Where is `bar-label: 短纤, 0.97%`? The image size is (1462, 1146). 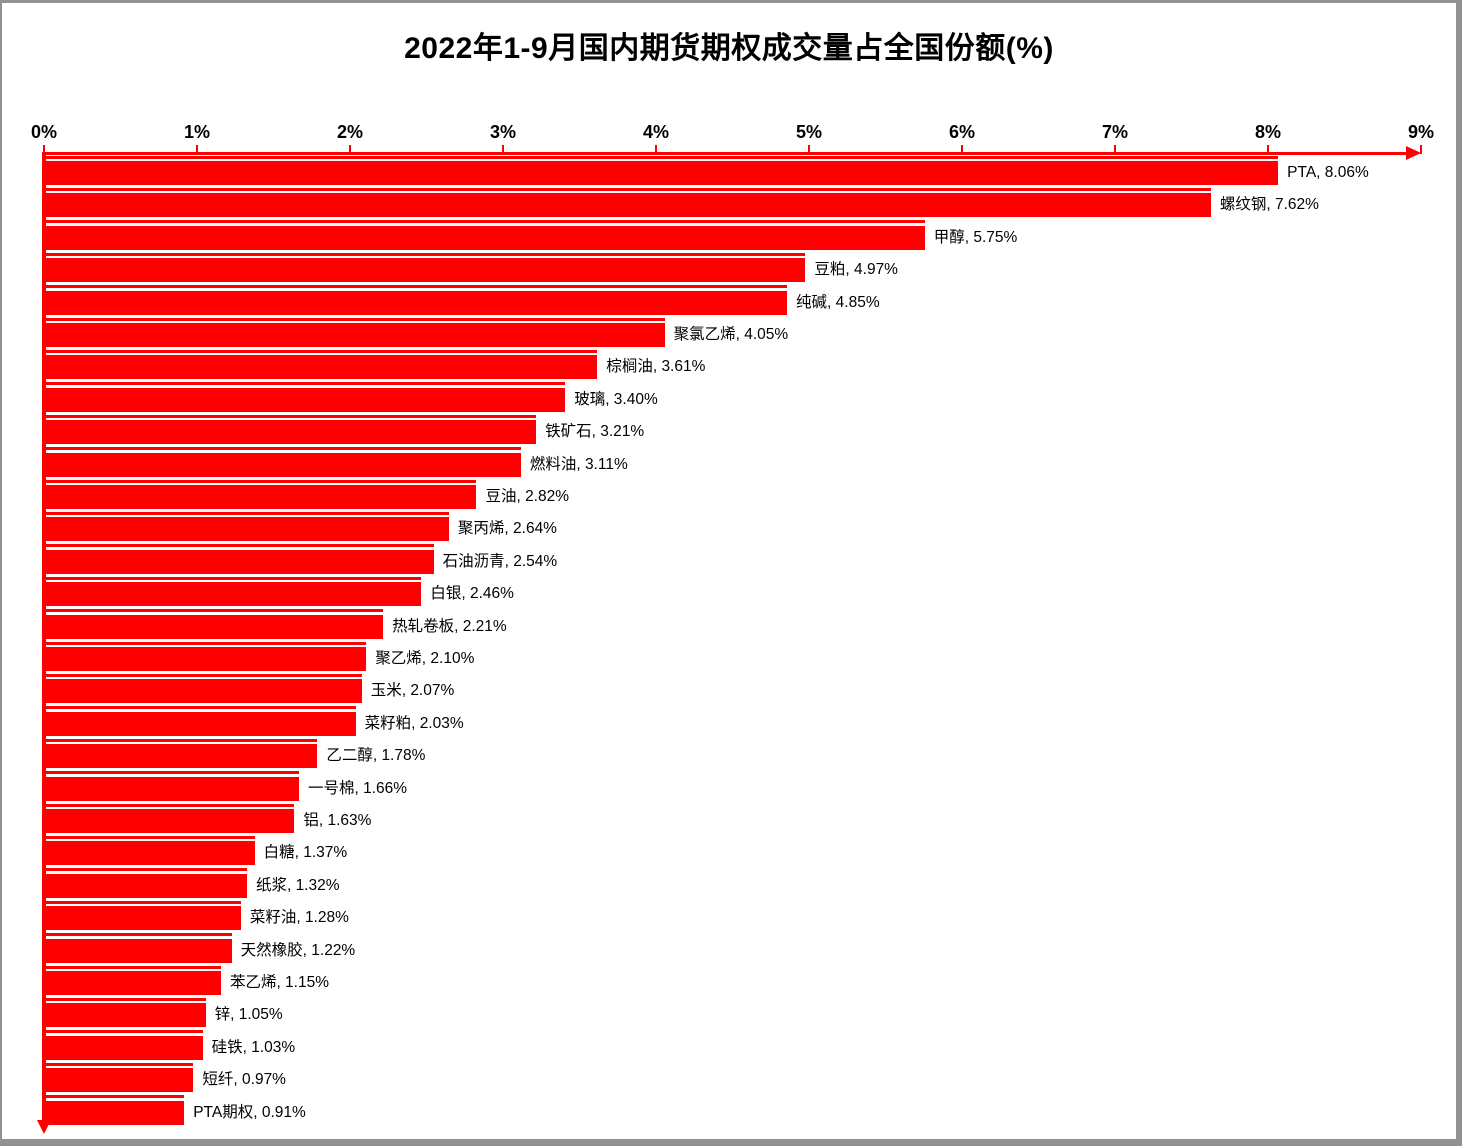 bar-label: 短纤, 0.97% is located at coordinates (244, 1080).